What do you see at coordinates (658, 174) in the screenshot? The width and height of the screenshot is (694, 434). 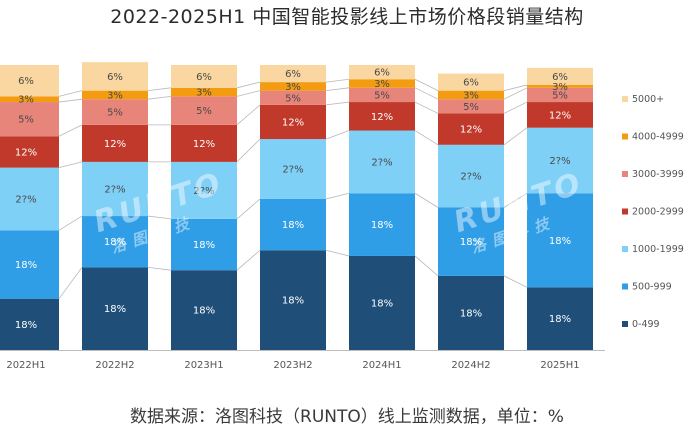 I see `legend-label: 3000-3999` at bounding box center [658, 174].